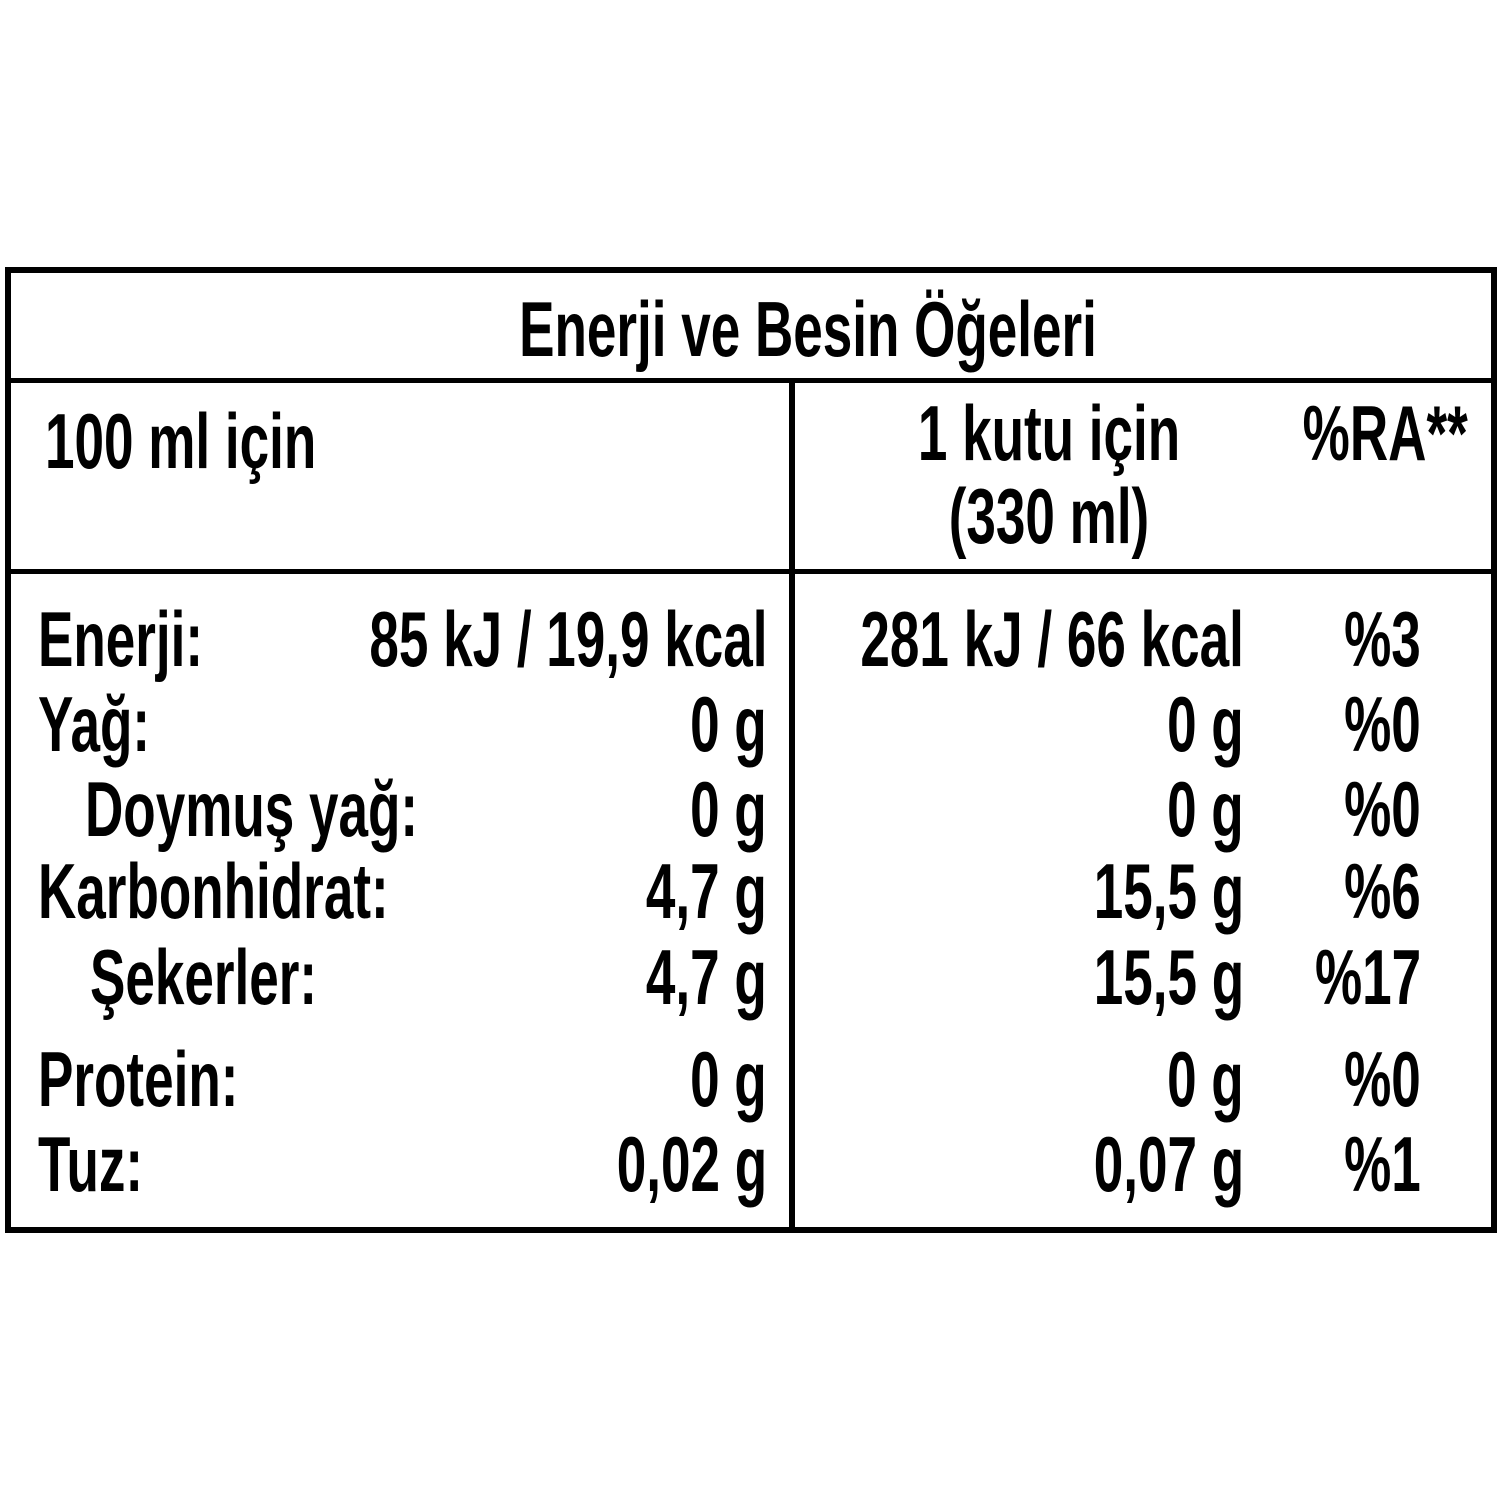 This screenshot has width=1500, height=1500. Describe the element at coordinates (1382, 1164) in the screenshot. I see `value-ra: %1` at that location.